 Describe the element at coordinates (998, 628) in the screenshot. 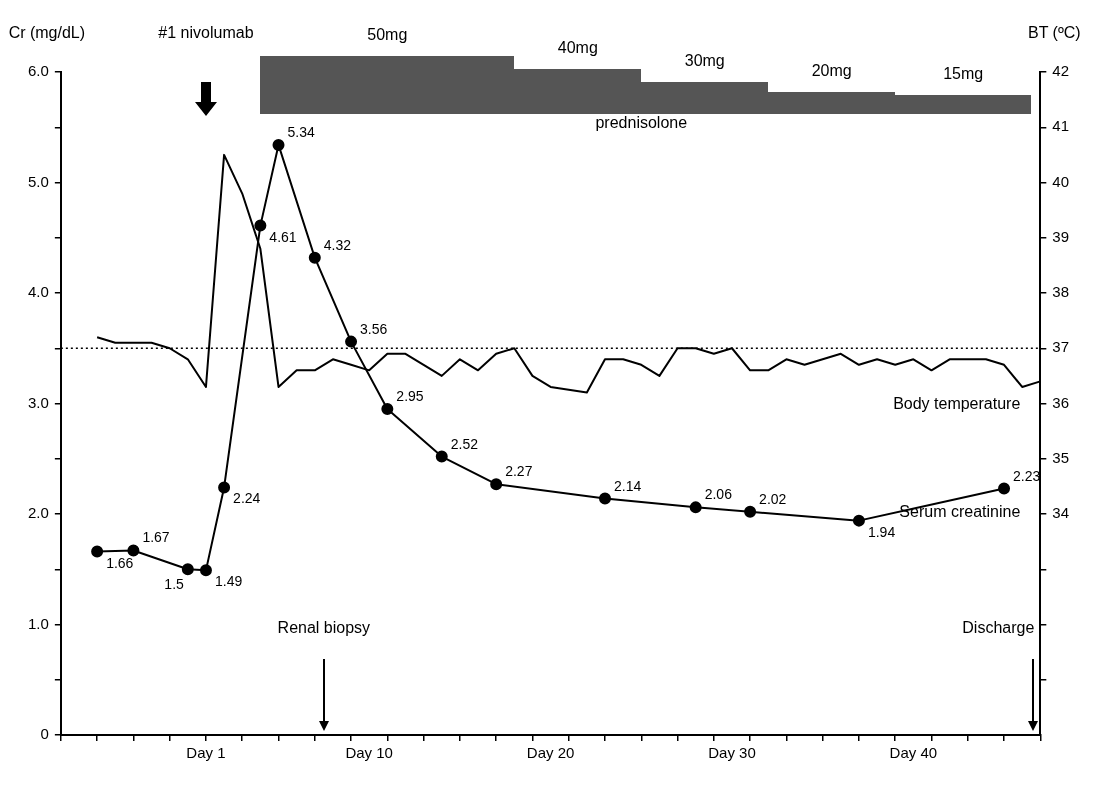

I see `annotation: Discharge` at that location.